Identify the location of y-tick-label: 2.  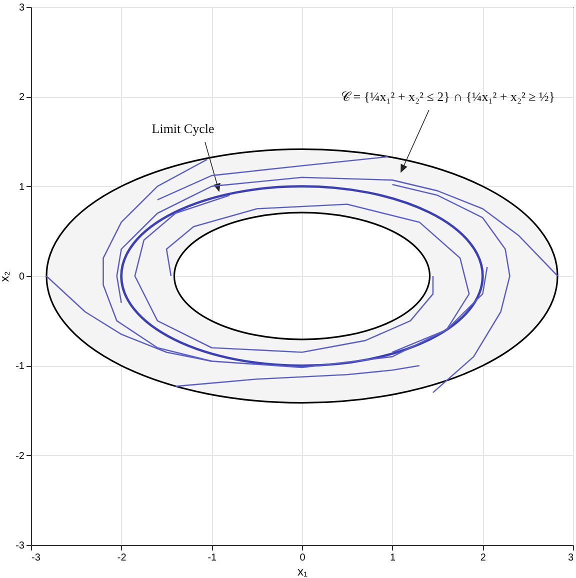
(21, 98).